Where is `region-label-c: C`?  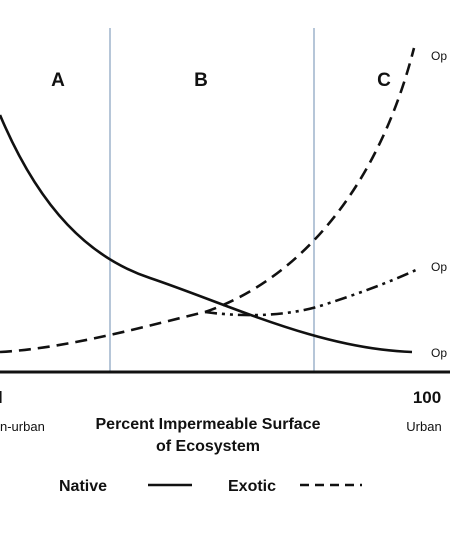 region-label-c: C is located at coordinates (384, 80).